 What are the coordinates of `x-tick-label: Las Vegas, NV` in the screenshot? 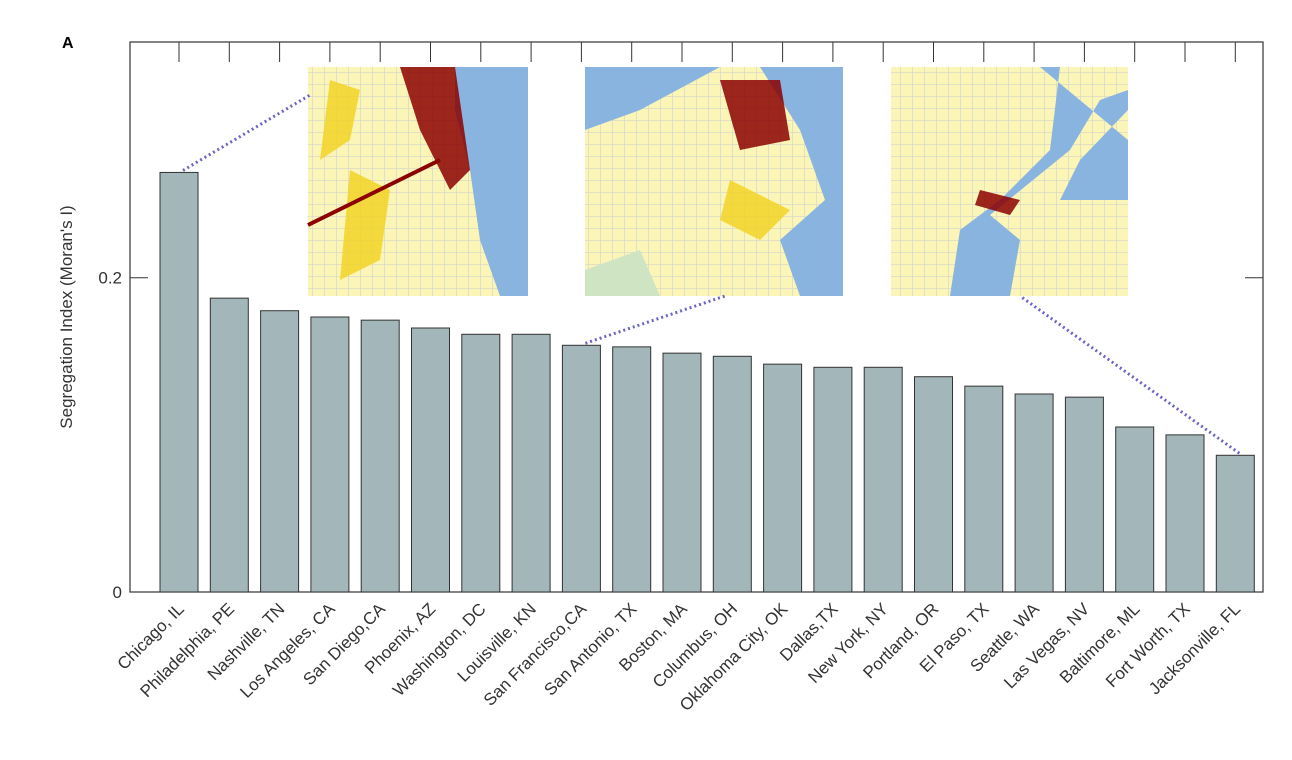 It's located at (1046, 645).